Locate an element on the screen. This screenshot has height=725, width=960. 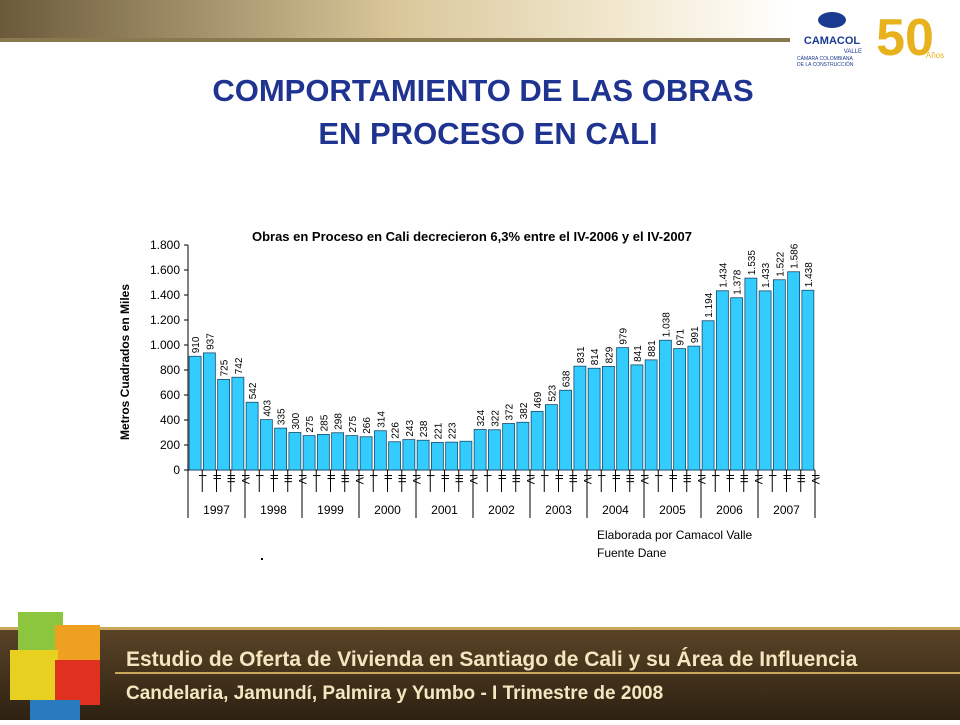
y-axis-label: Metros Cuadrados en Miles is located at coordinates (125, 362).